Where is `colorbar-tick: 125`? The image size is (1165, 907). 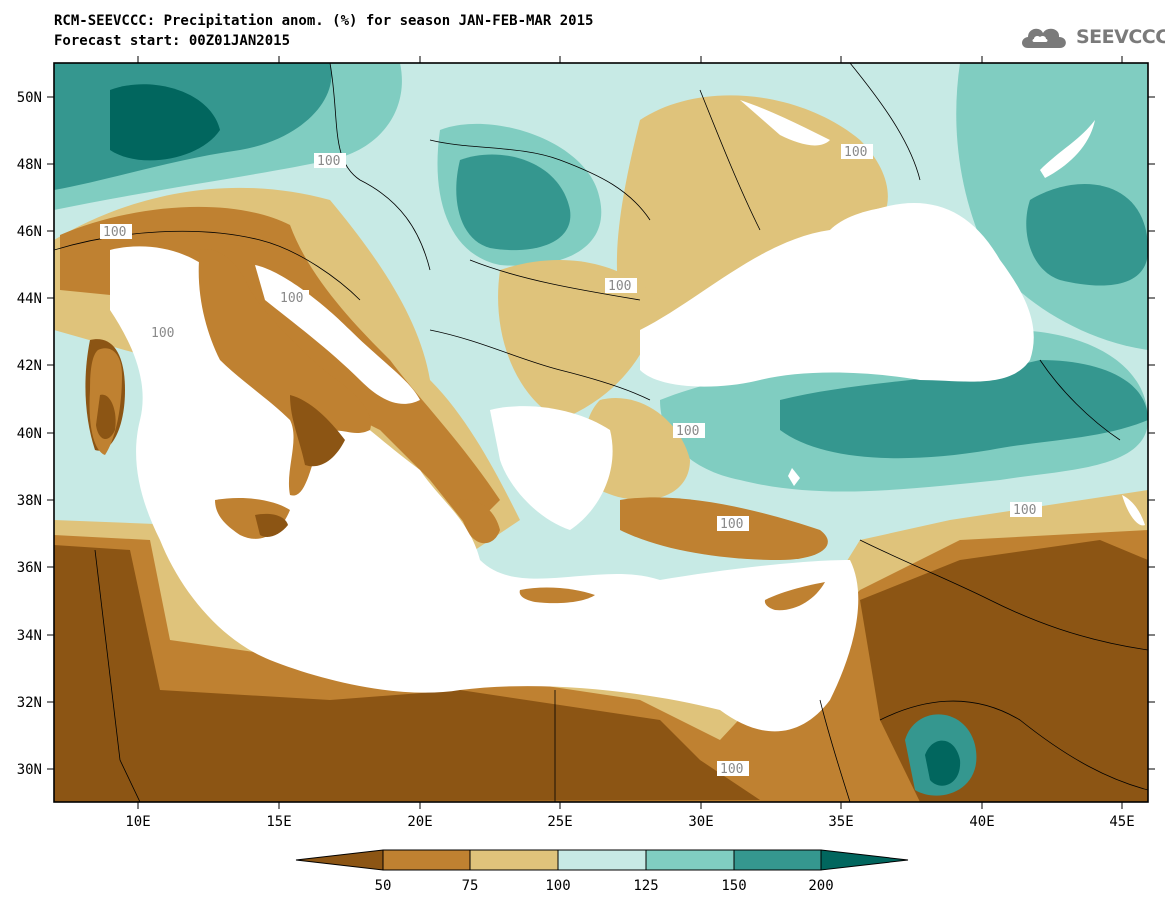 colorbar-tick: 125 is located at coordinates (645, 886).